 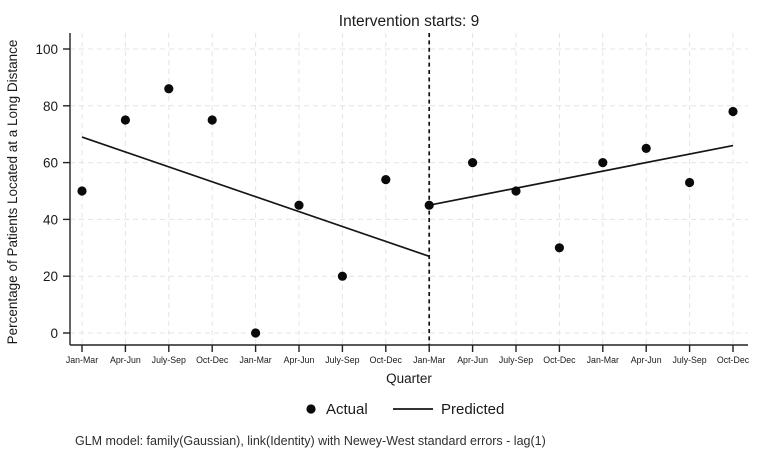 I want to click on legend-actual-marker-icon, so click(x=311, y=409).